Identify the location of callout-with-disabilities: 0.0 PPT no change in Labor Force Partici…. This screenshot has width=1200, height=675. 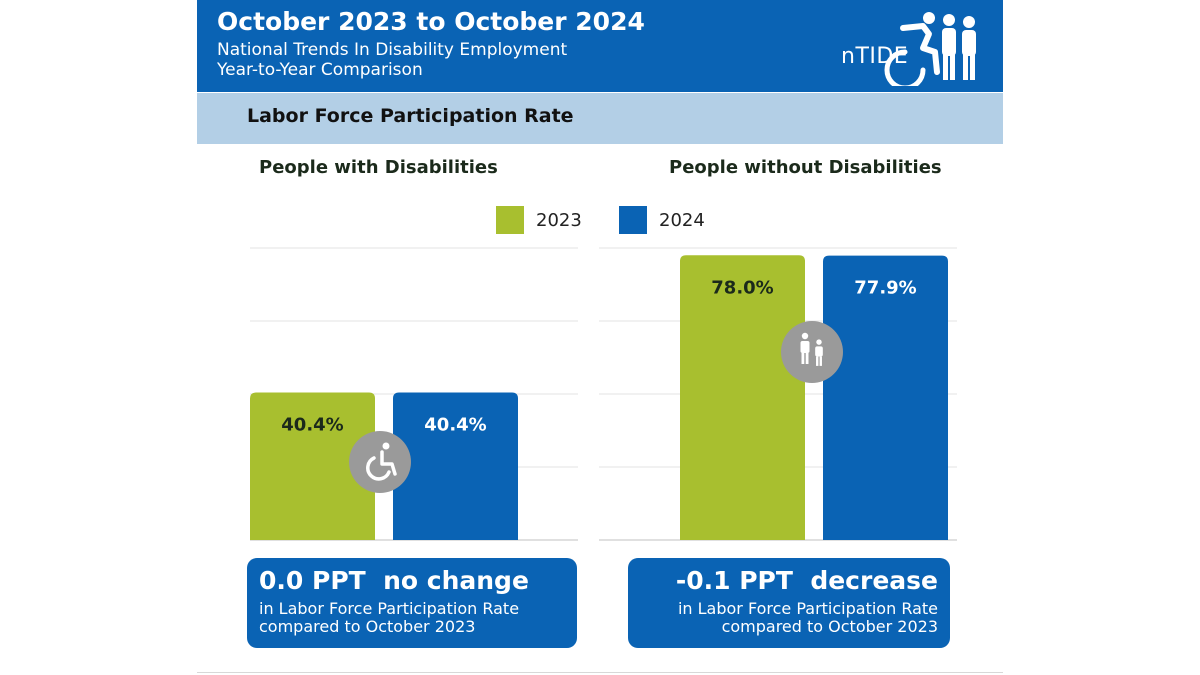
(412, 603).